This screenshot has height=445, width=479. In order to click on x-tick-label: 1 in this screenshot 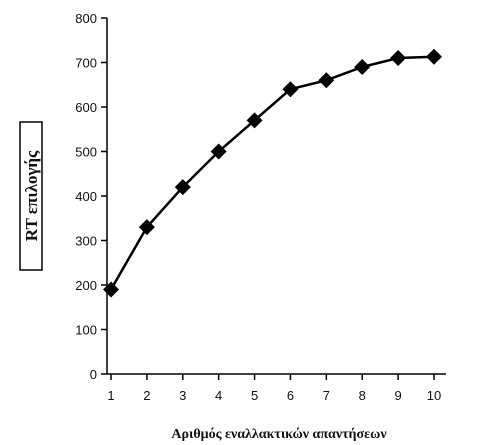, I will do `click(110, 395)`.